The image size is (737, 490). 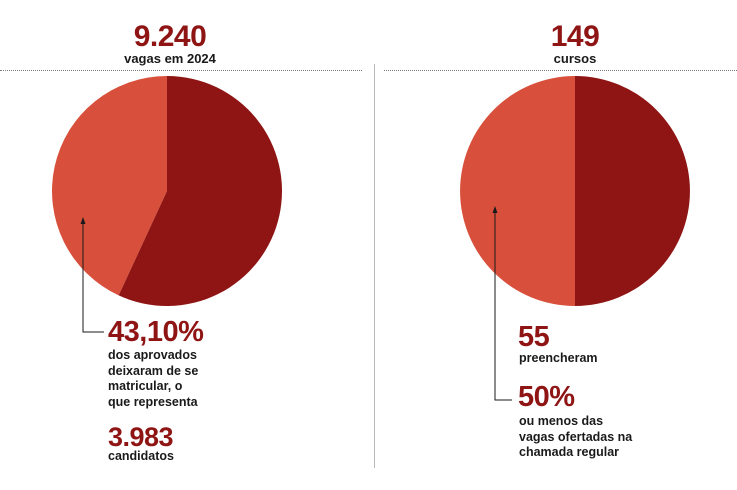 I want to click on left-annotation-value: 43,10%, so click(x=156, y=332).